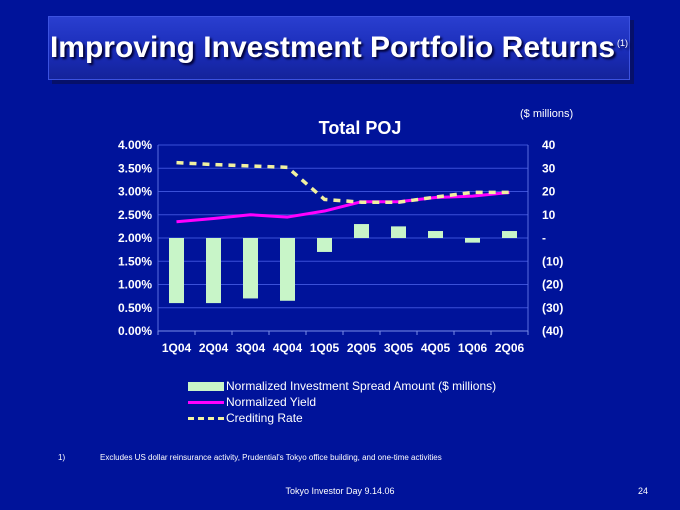 This screenshot has height=510, width=680. I want to click on yield-line, so click(343, 207).